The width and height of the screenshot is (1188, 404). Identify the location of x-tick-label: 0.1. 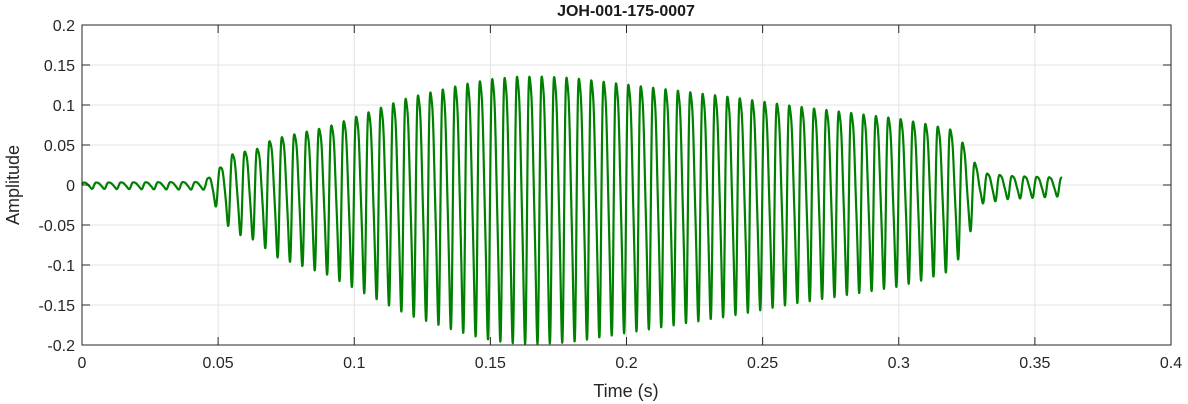
(354, 363).